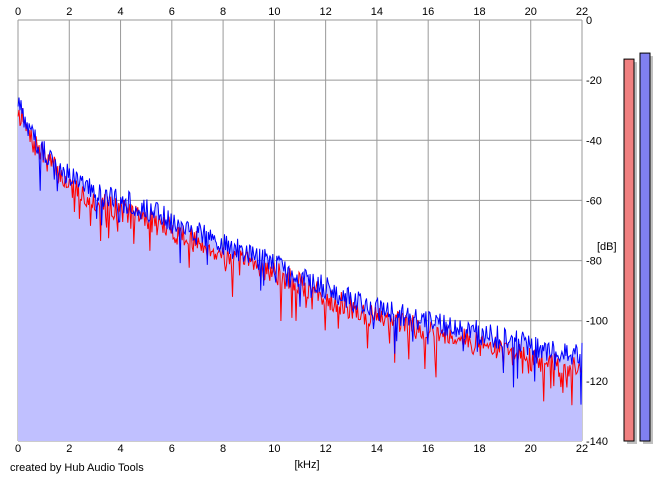 Image resolution: width=664 pixels, height=481 pixels. Describe the element at coordinates (594, 201) in the screenshot. I see `y-tick-label: -60` at that location.